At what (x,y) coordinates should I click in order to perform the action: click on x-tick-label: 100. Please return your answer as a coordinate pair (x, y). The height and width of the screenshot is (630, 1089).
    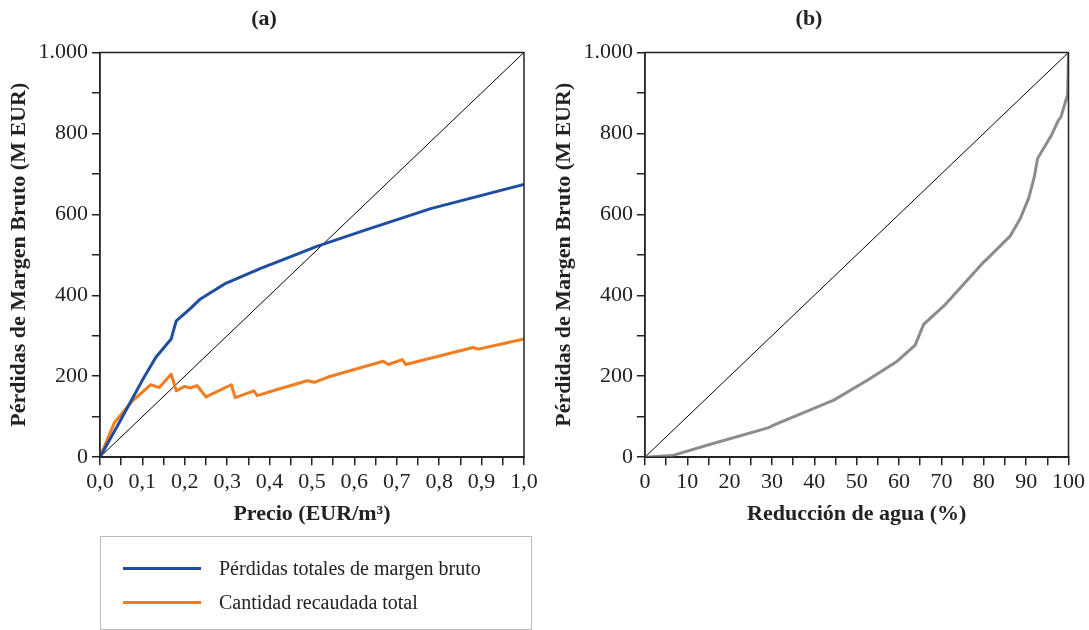
    Looking at the image, I should click on (1068, 481).